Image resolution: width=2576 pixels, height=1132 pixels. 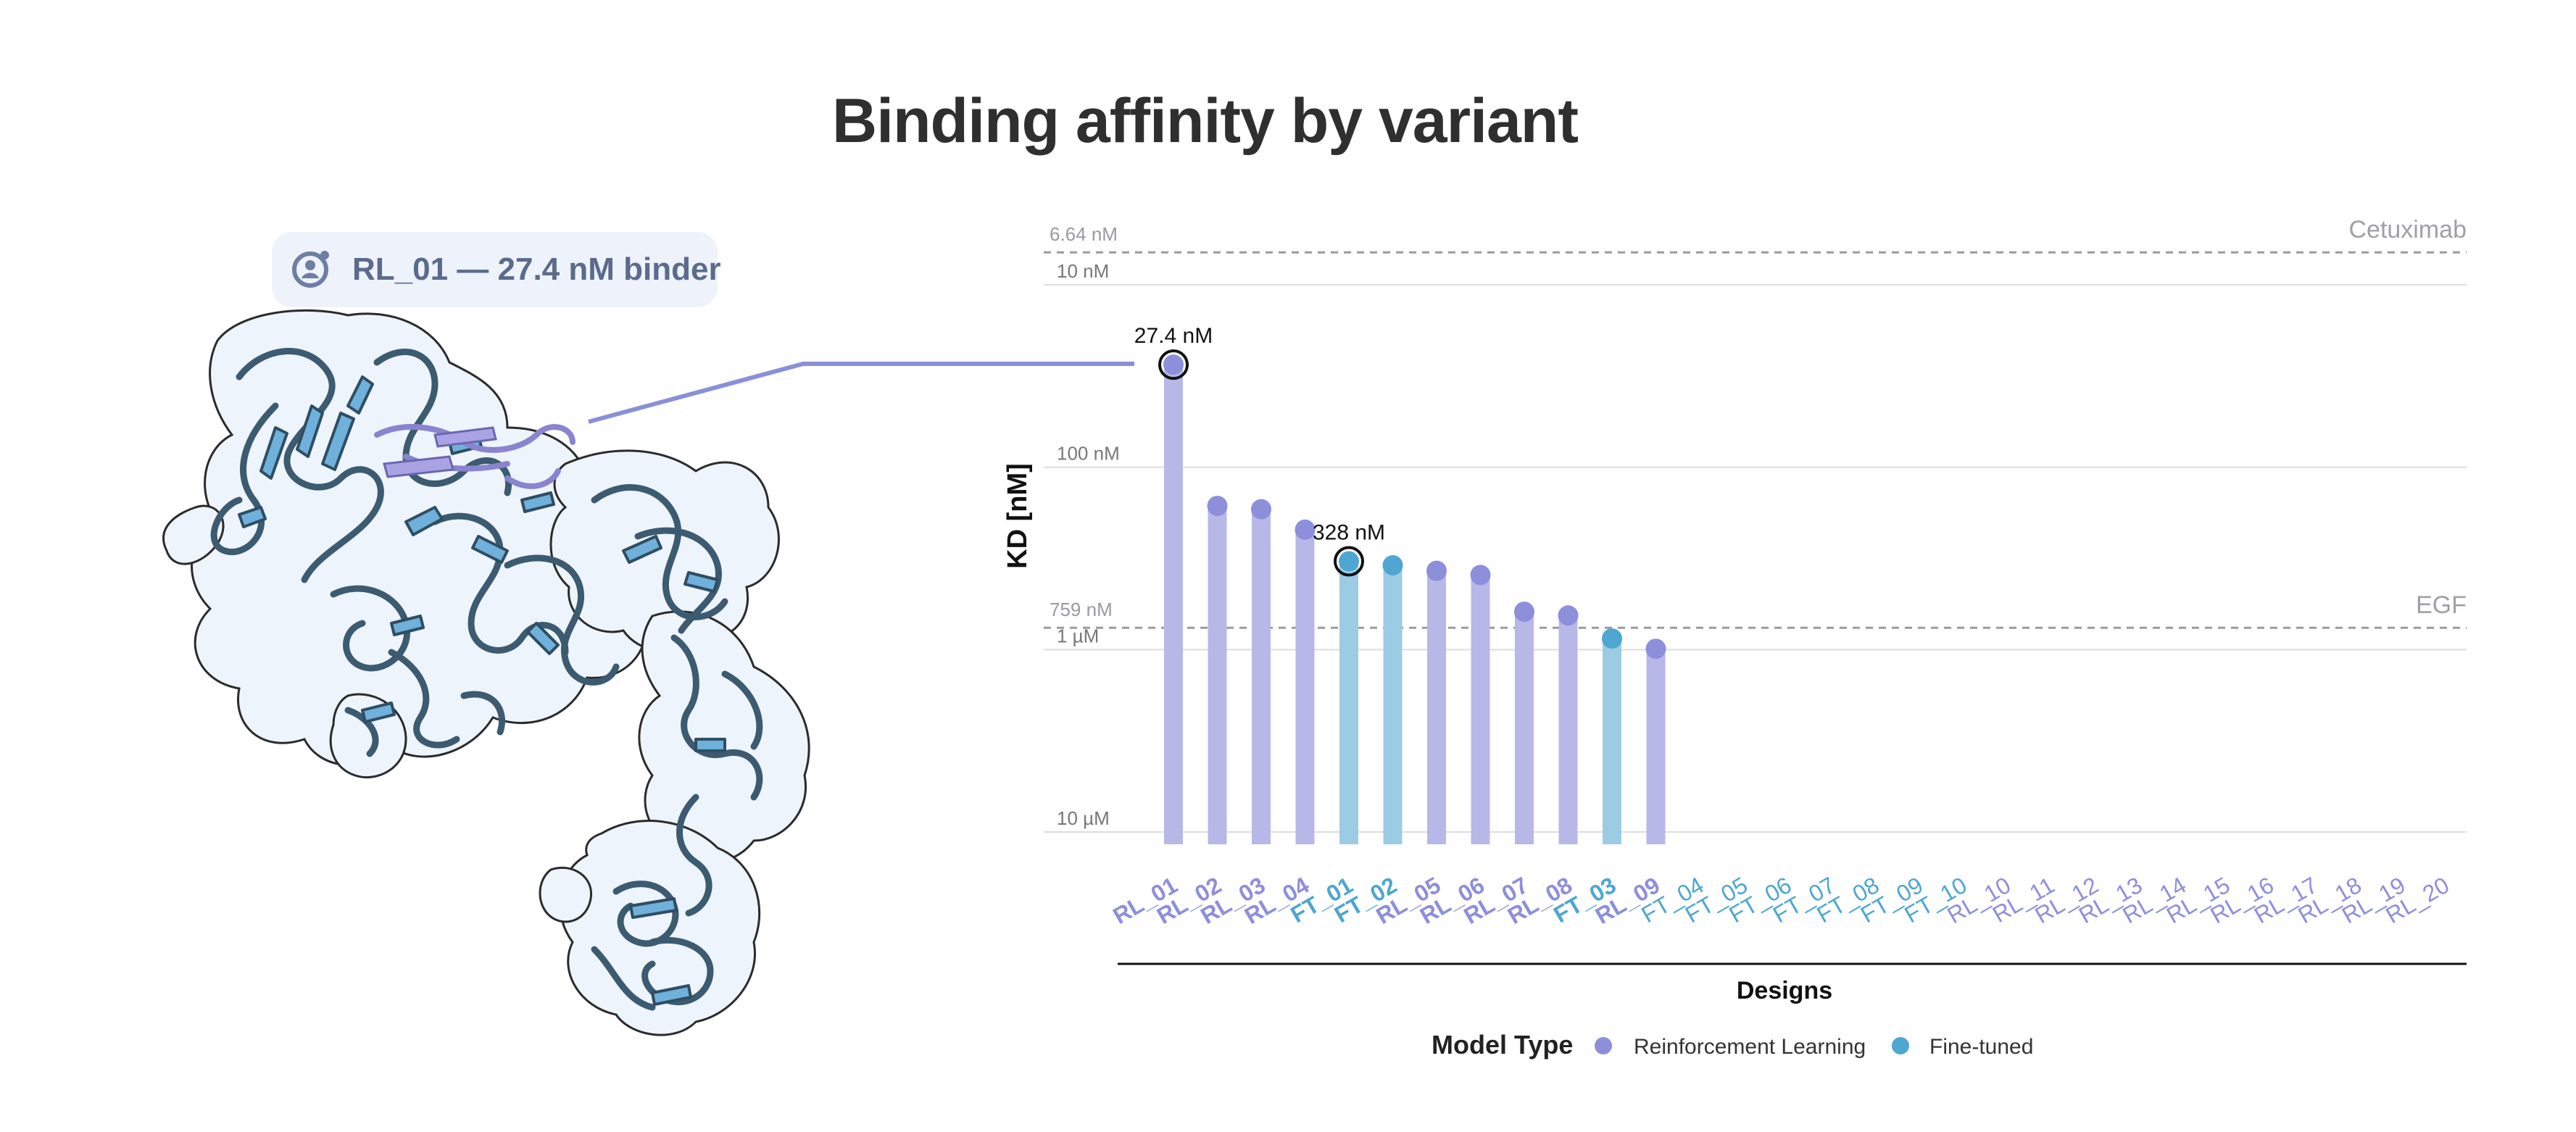 I want to click on callout-leader-line, so click(x=861, y=393).